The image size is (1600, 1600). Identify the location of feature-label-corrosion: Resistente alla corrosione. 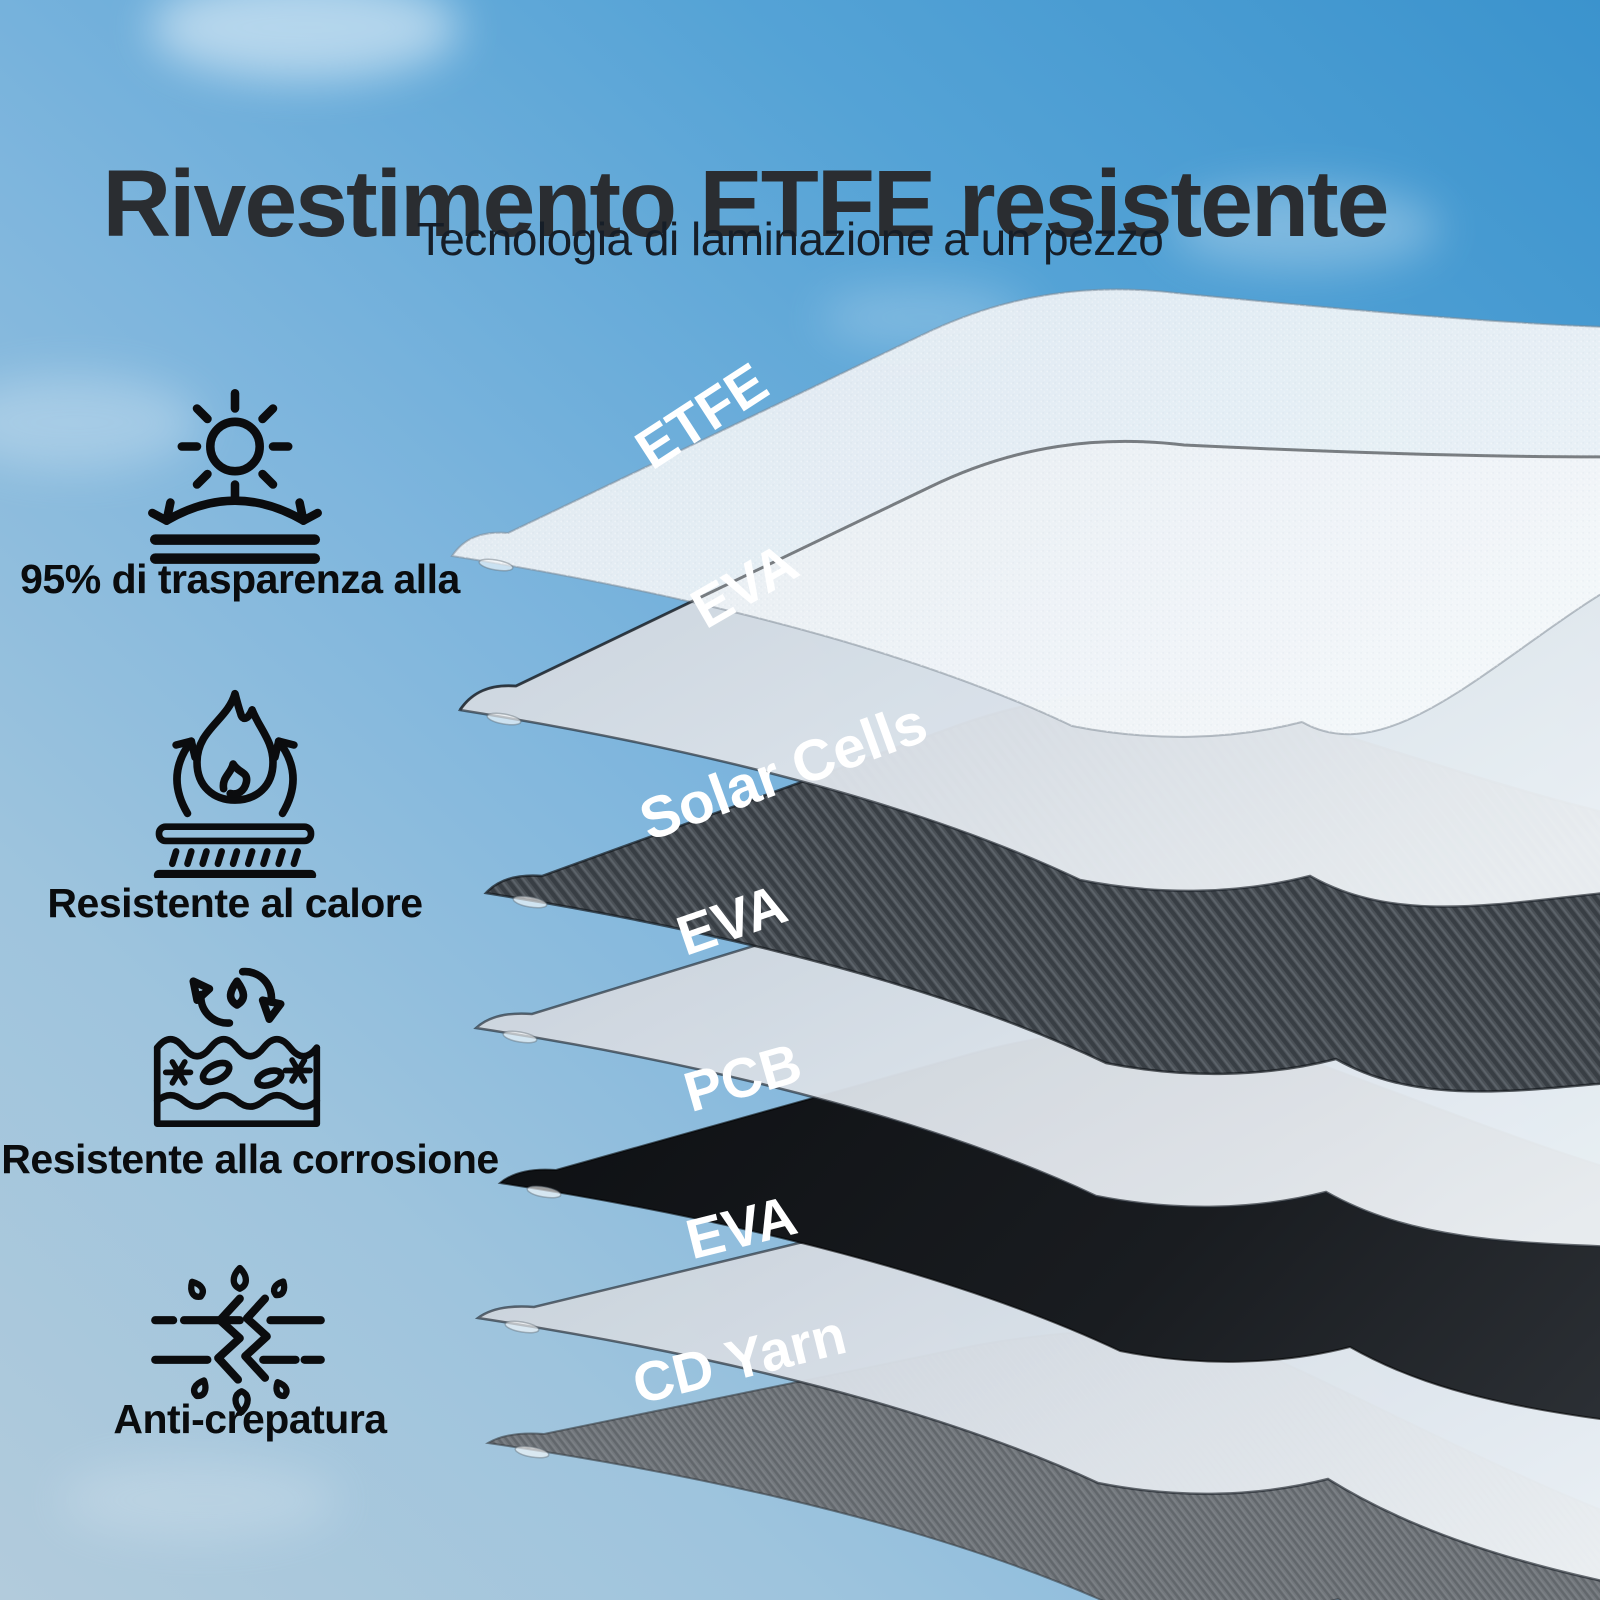
(250, 1159).